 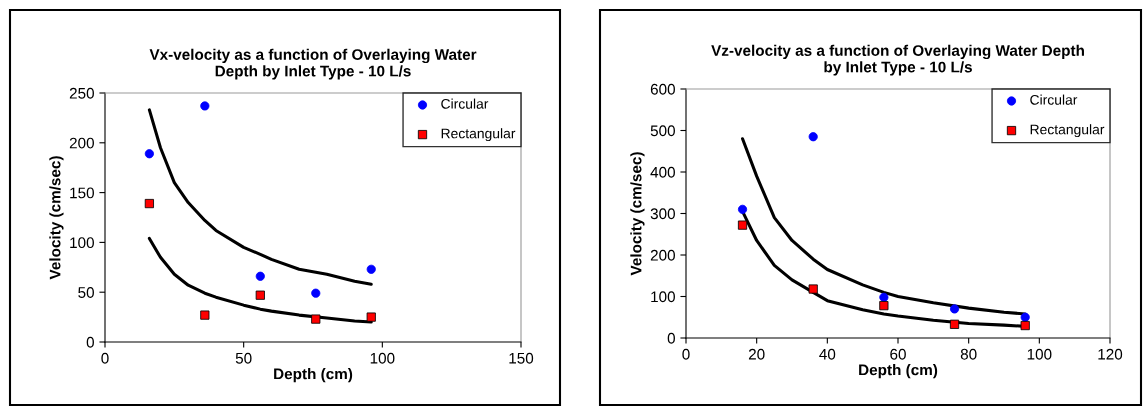 What do you see at coordinates (260, 197) in the screenshot?
I see `line-series` at bounding box center [260, 197].